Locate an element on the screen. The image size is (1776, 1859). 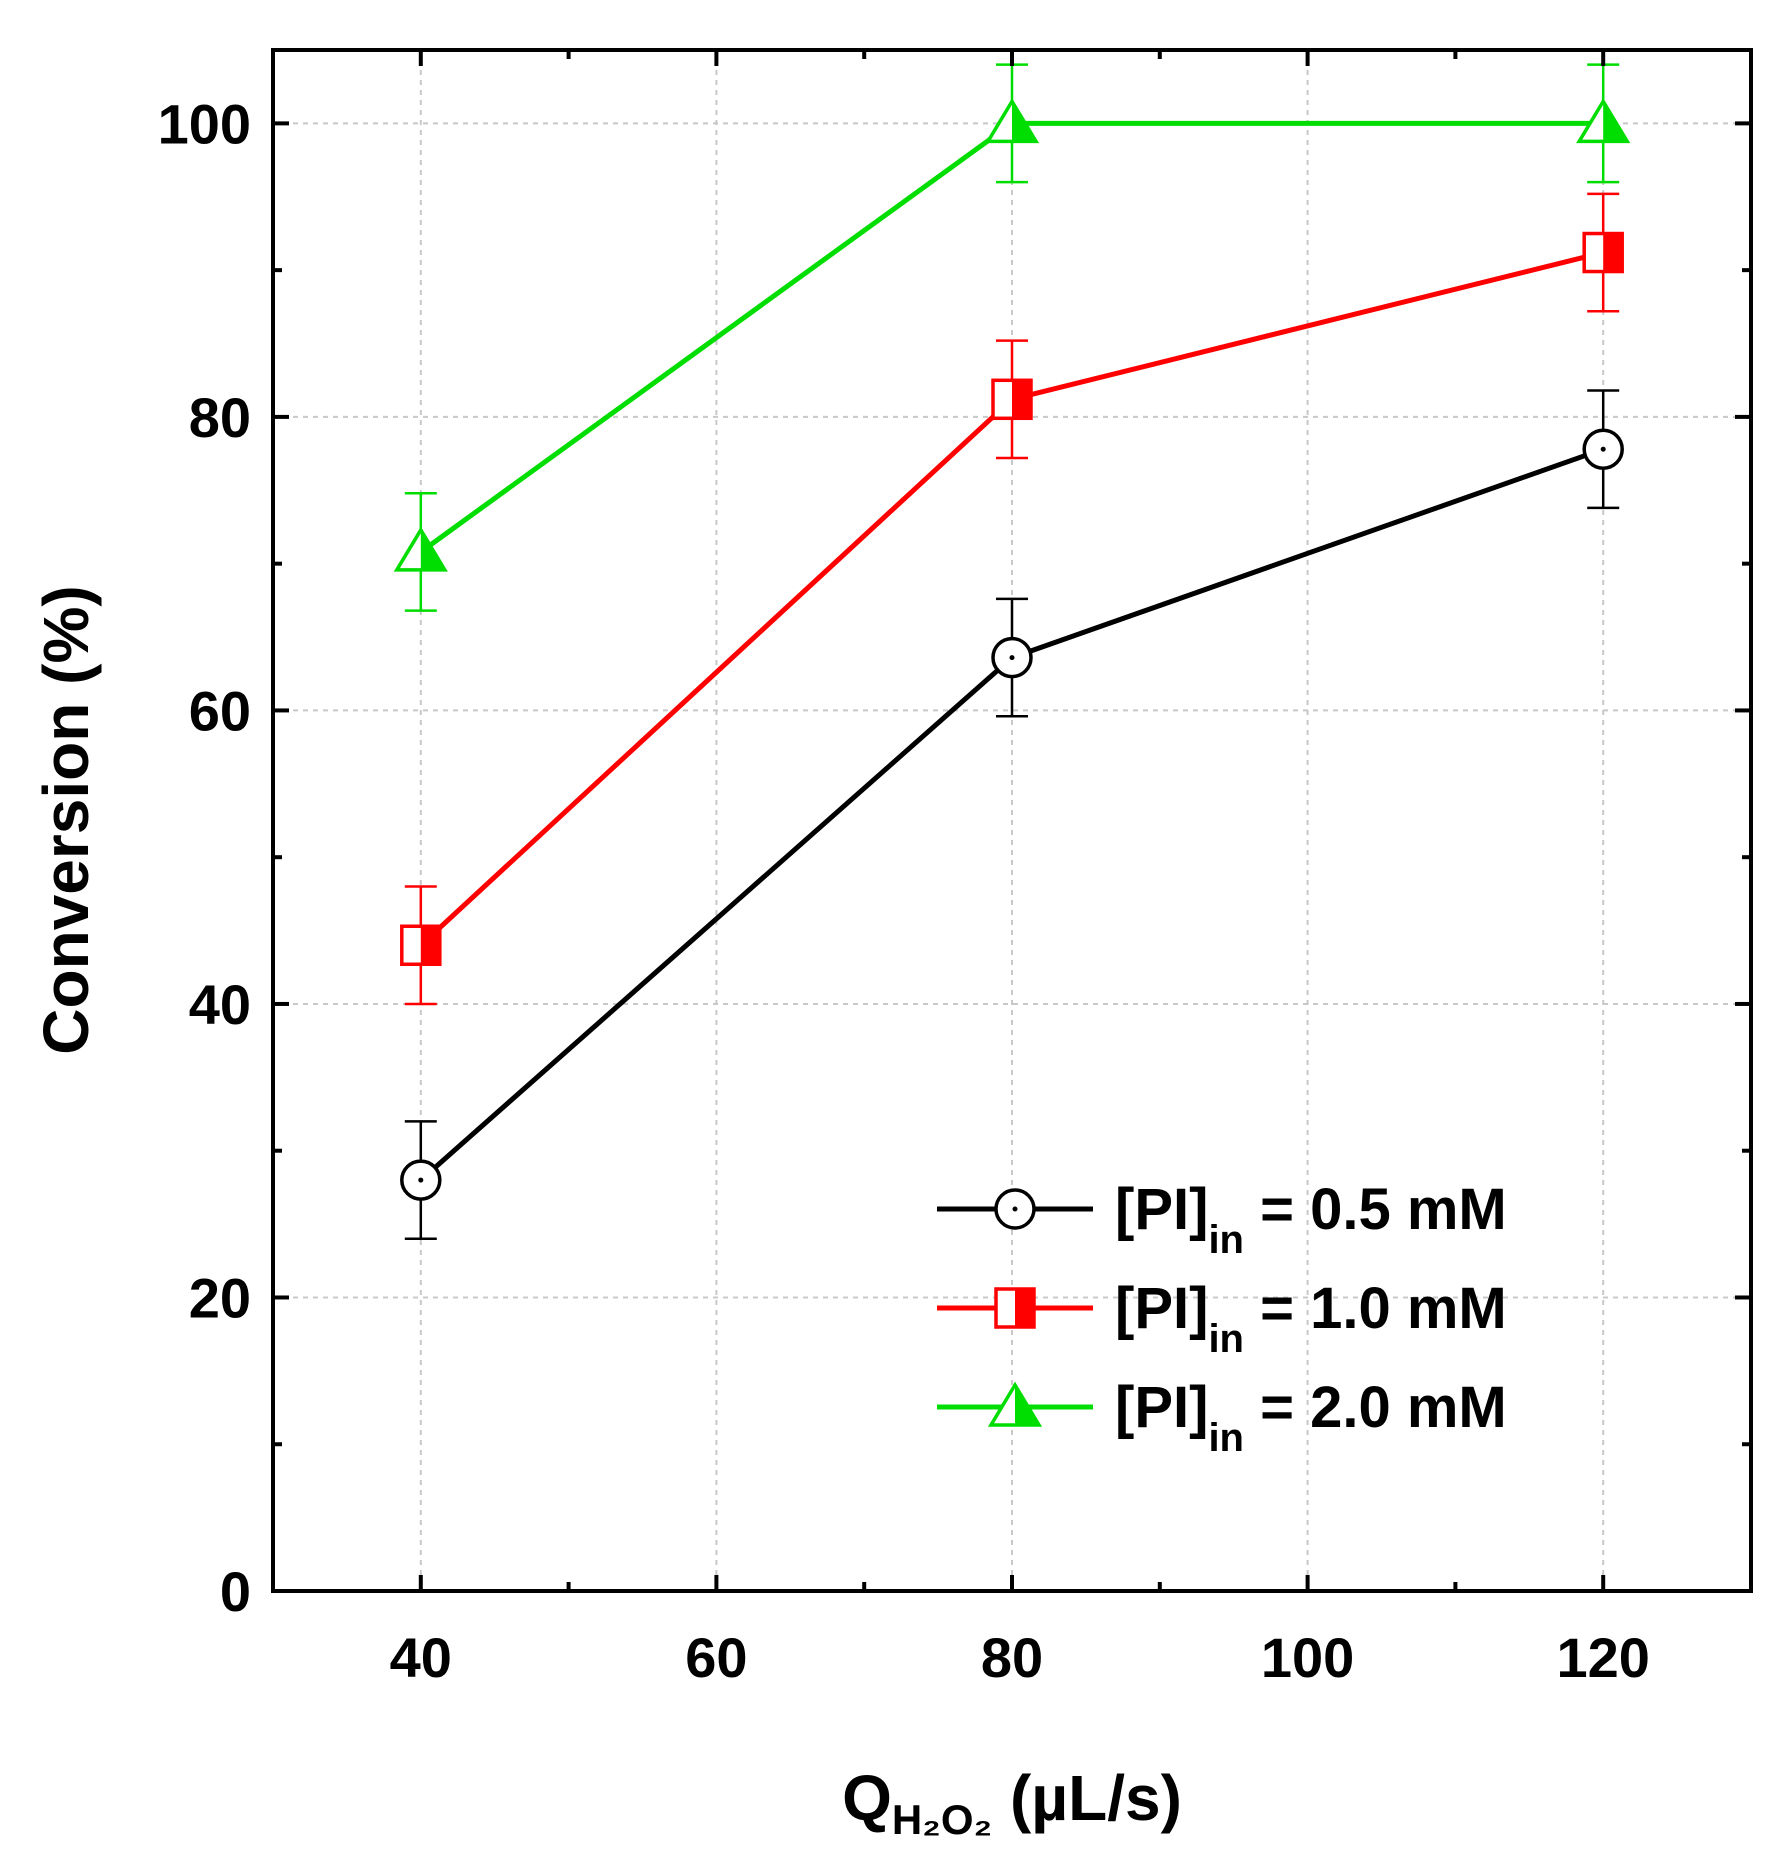
legend-item-3: [PI]in = 2.0 mM is located at coordinates (1222, 1417).